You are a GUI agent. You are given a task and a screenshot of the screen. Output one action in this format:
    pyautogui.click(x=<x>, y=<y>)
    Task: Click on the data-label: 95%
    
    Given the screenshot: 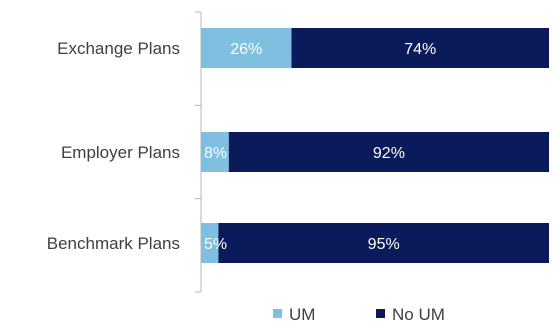 What is the action you would take?
    pyautogui.click(x=384, y=244)
    